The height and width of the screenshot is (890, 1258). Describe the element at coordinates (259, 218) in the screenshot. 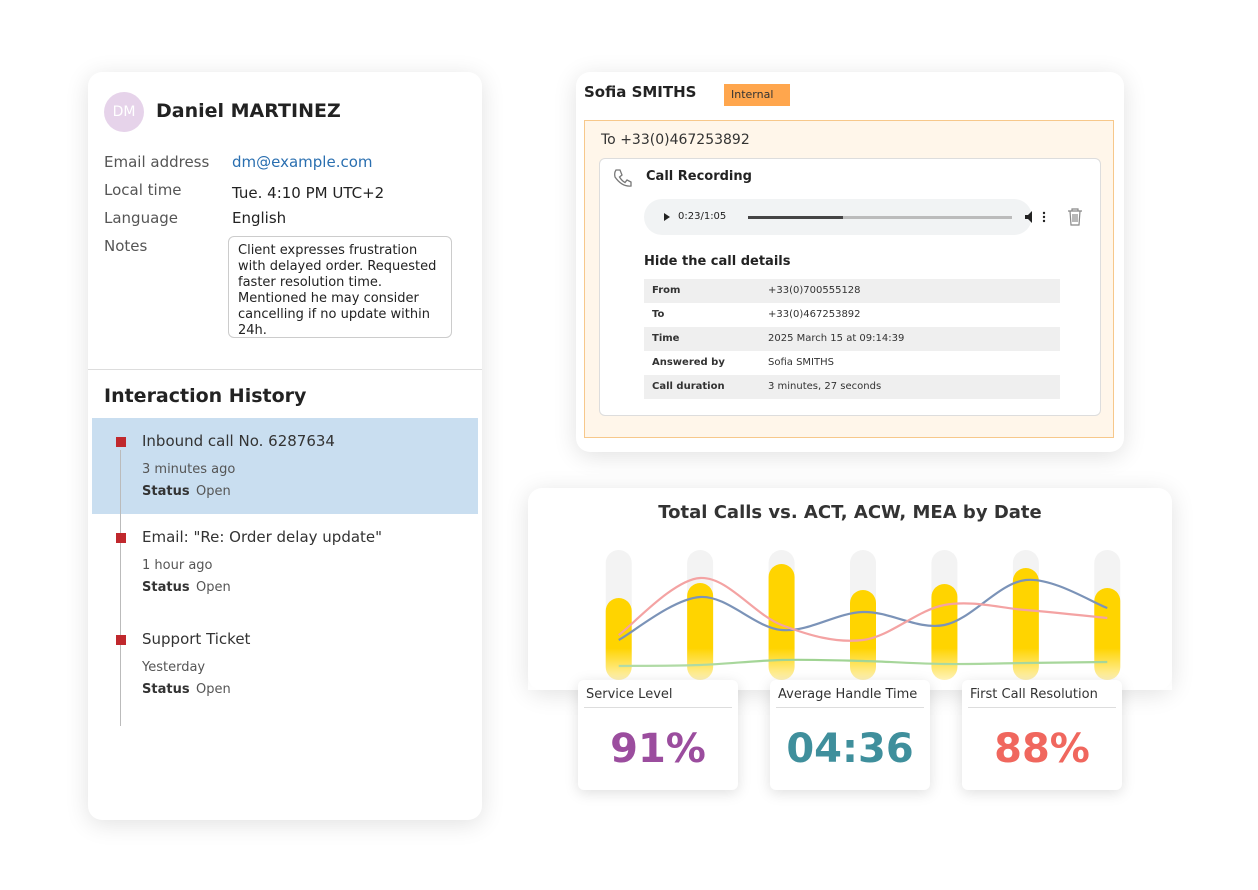

I see `field-value: English` at that location.